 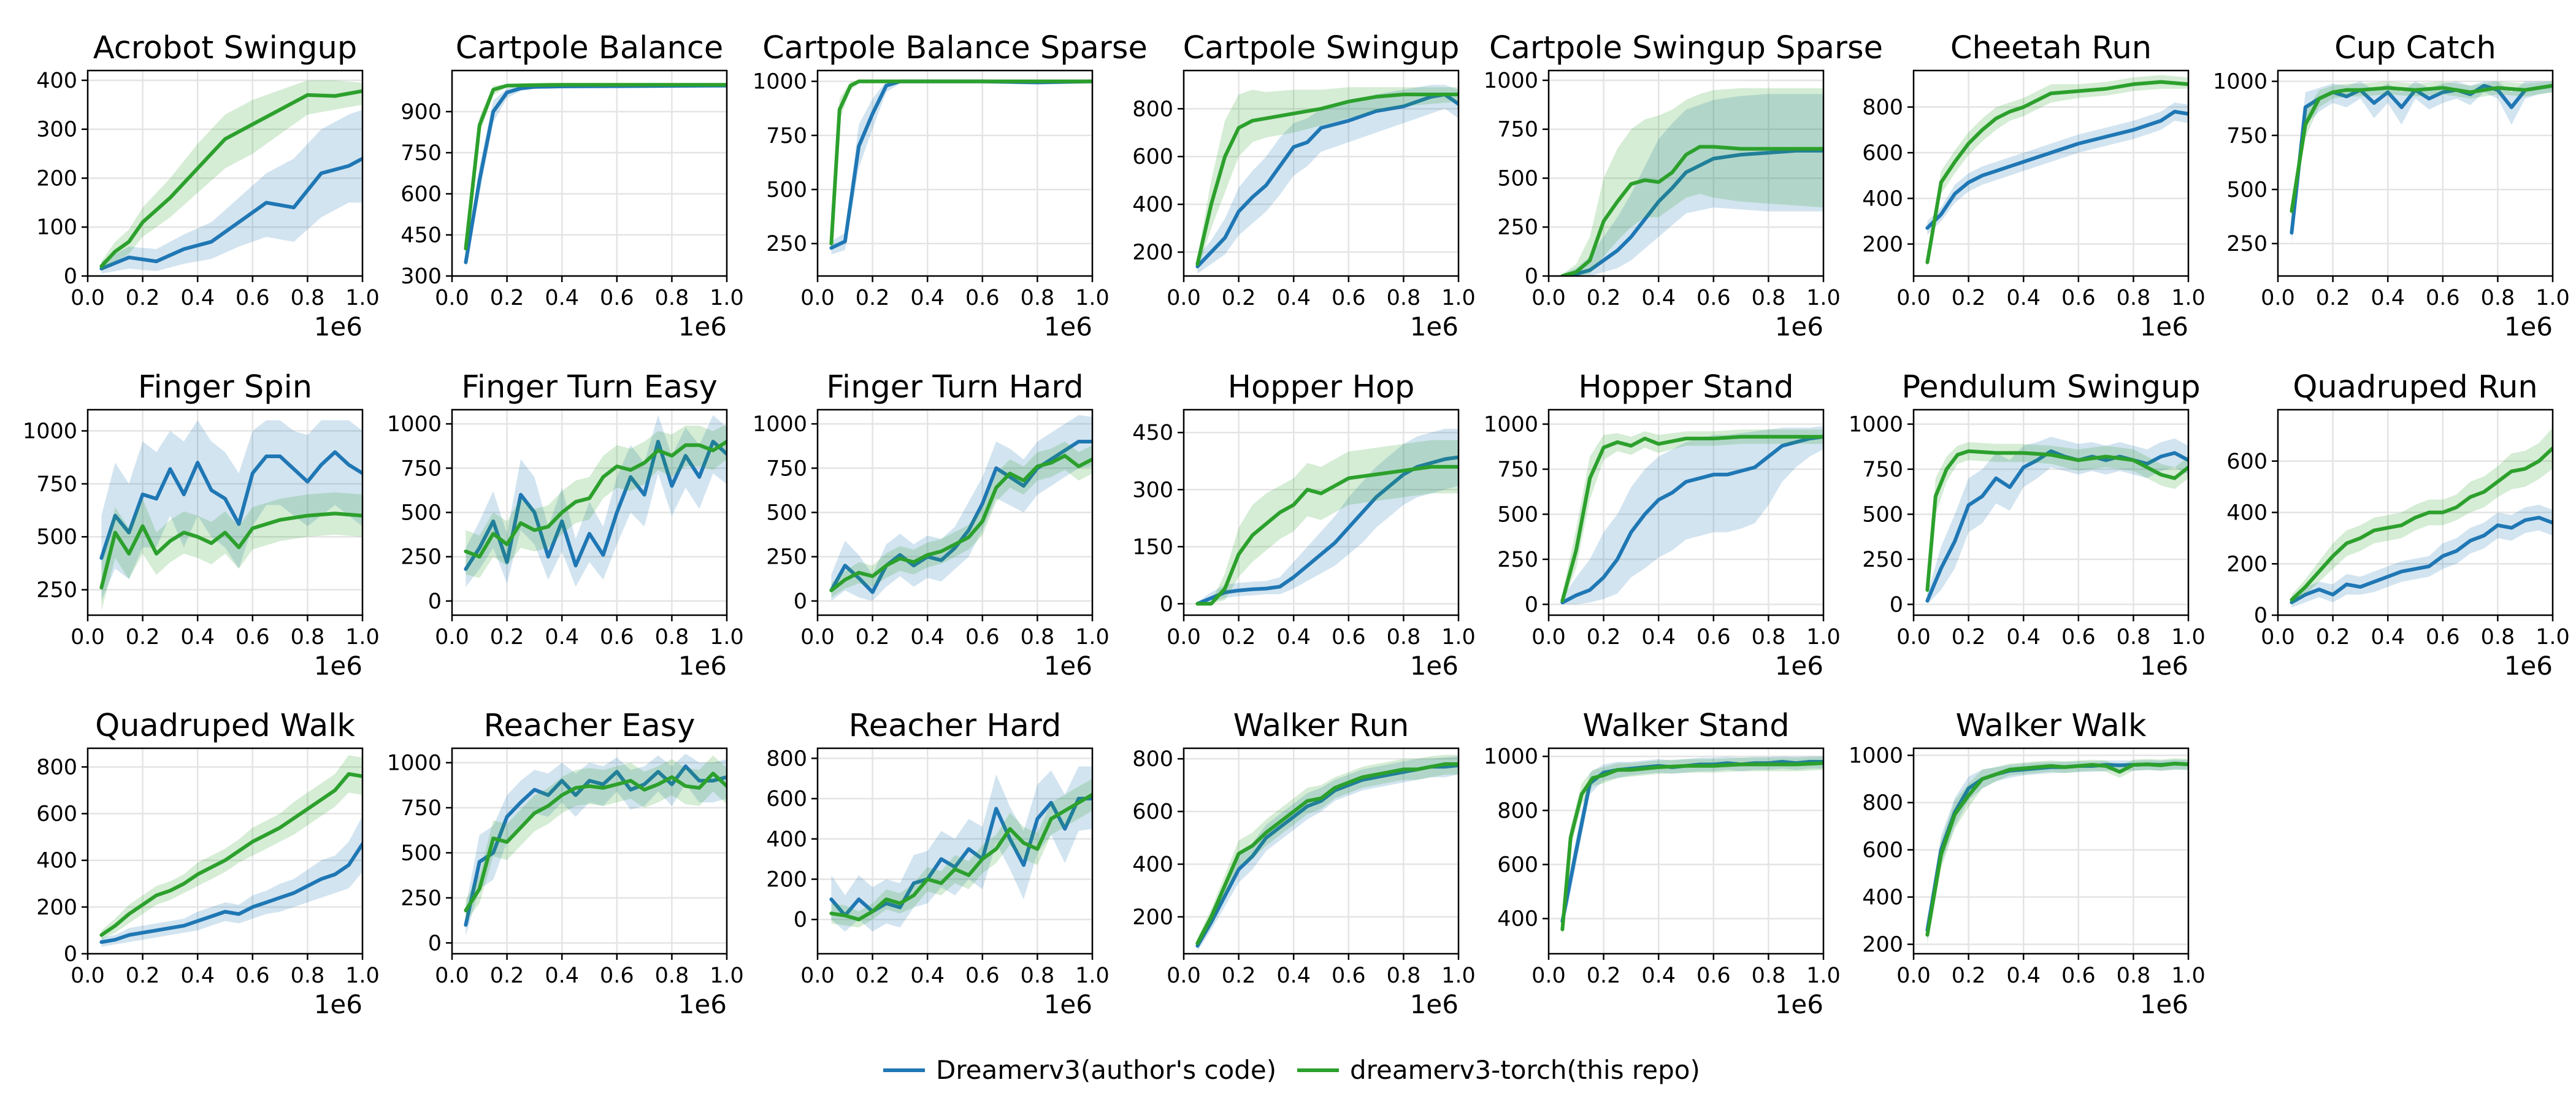 I want to click on subplot-title: Walker Run, so click(x=1321, y=726).